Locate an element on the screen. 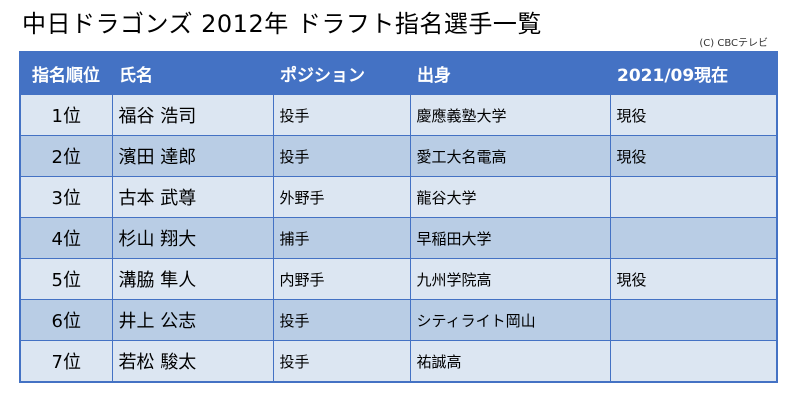 This screenshot has width=800, height=404. cell-name: 井上 公志 is located at coordinates (192, 320).